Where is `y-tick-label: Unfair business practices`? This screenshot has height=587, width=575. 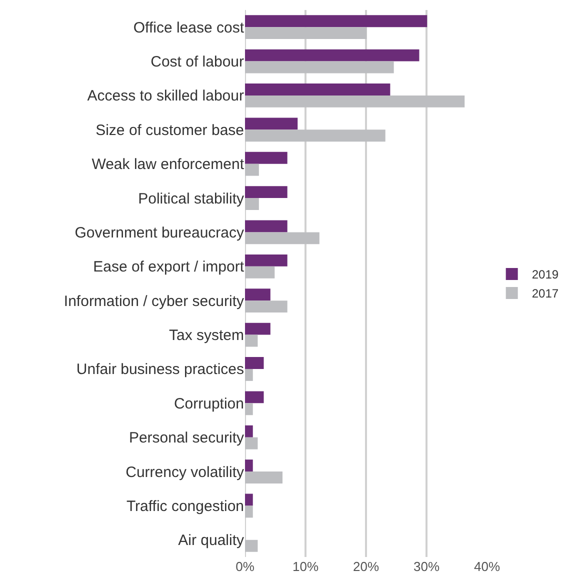 y-tick-label: Unfair business practices is located at coordinates (160, 369).